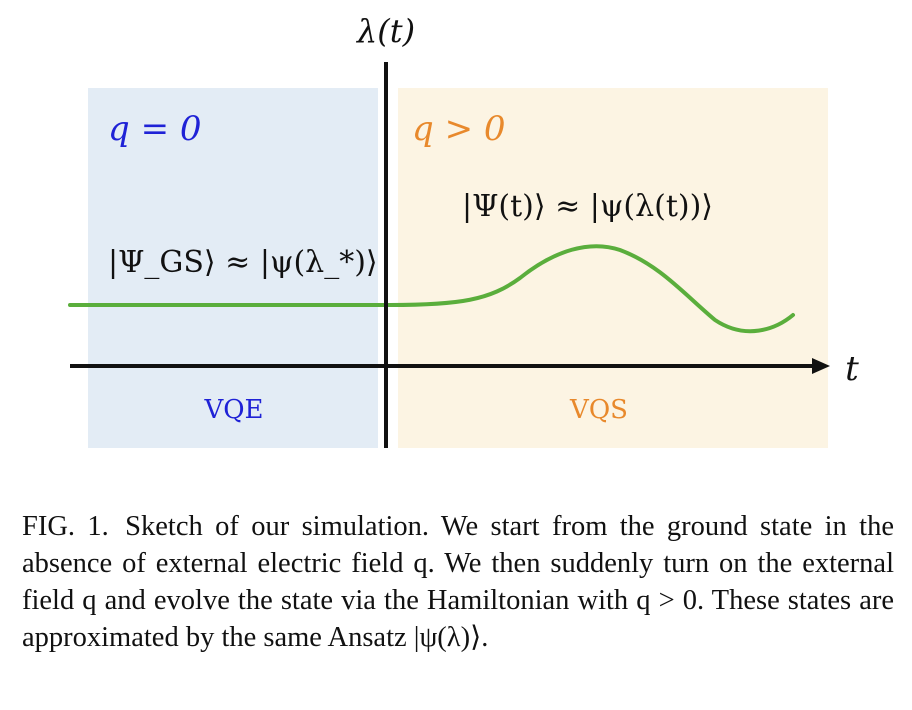 This screenshot has height=710, width=912. I want to click on vqe-method-label: VQE, so click(233, 410).